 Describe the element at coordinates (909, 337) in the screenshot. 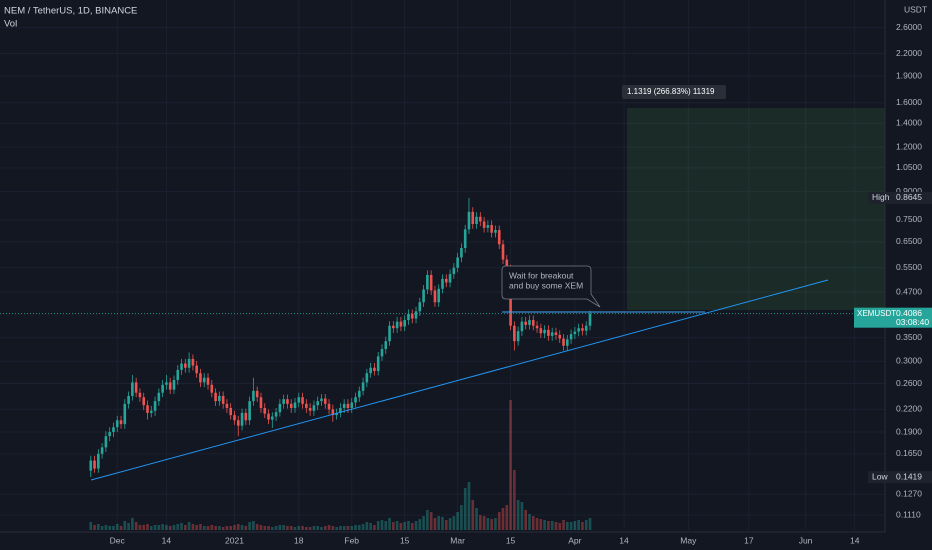

I see `y-tick-label: 0.3500` at that location.